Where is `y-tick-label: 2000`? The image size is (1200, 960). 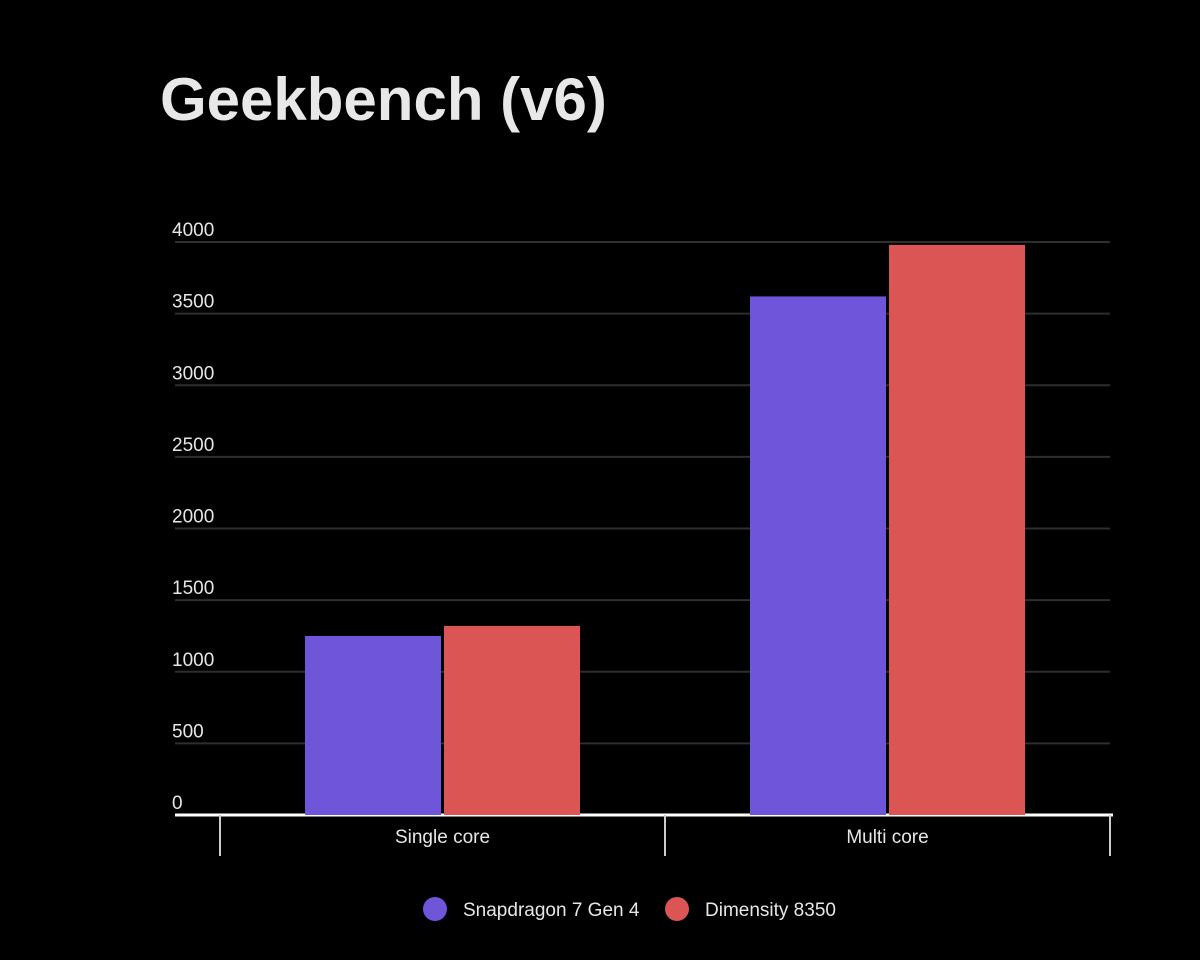
y-tick-label: 2000 is located at coordinates (193, 517).